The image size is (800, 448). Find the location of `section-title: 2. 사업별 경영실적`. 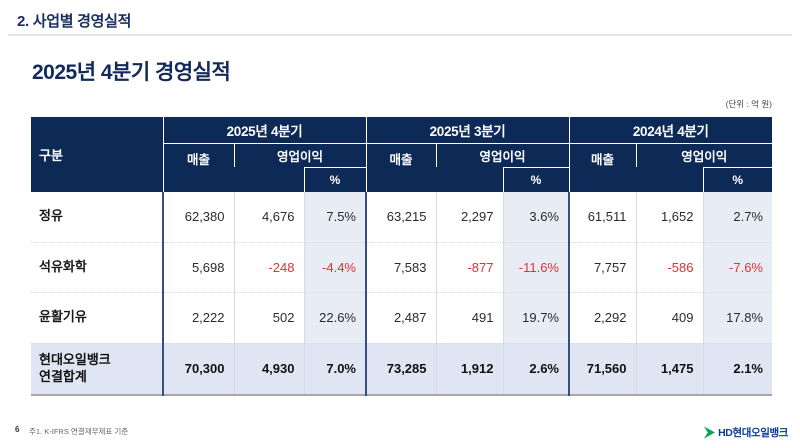

section-title: 2. 사업별 경영실적 is located at coordinates (74, 21).